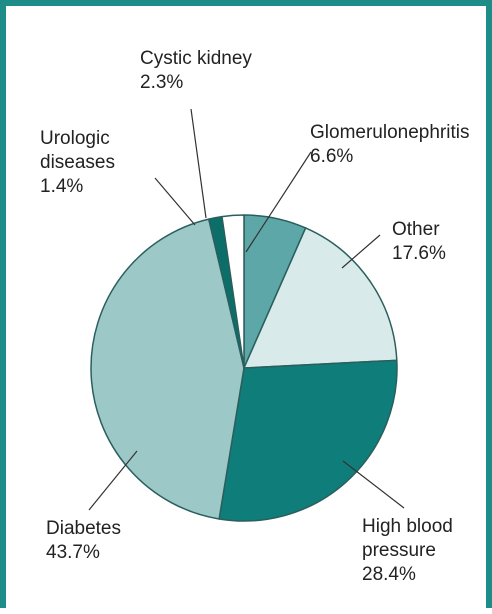 The image size is (492, 614). I want to click on leader-line-glomerulonephritis, so click(278, 202).